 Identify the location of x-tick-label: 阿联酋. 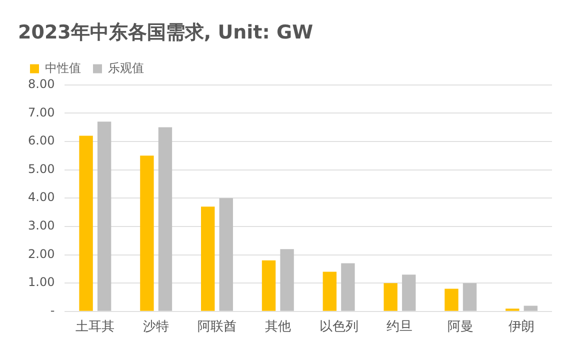
(216, 327).